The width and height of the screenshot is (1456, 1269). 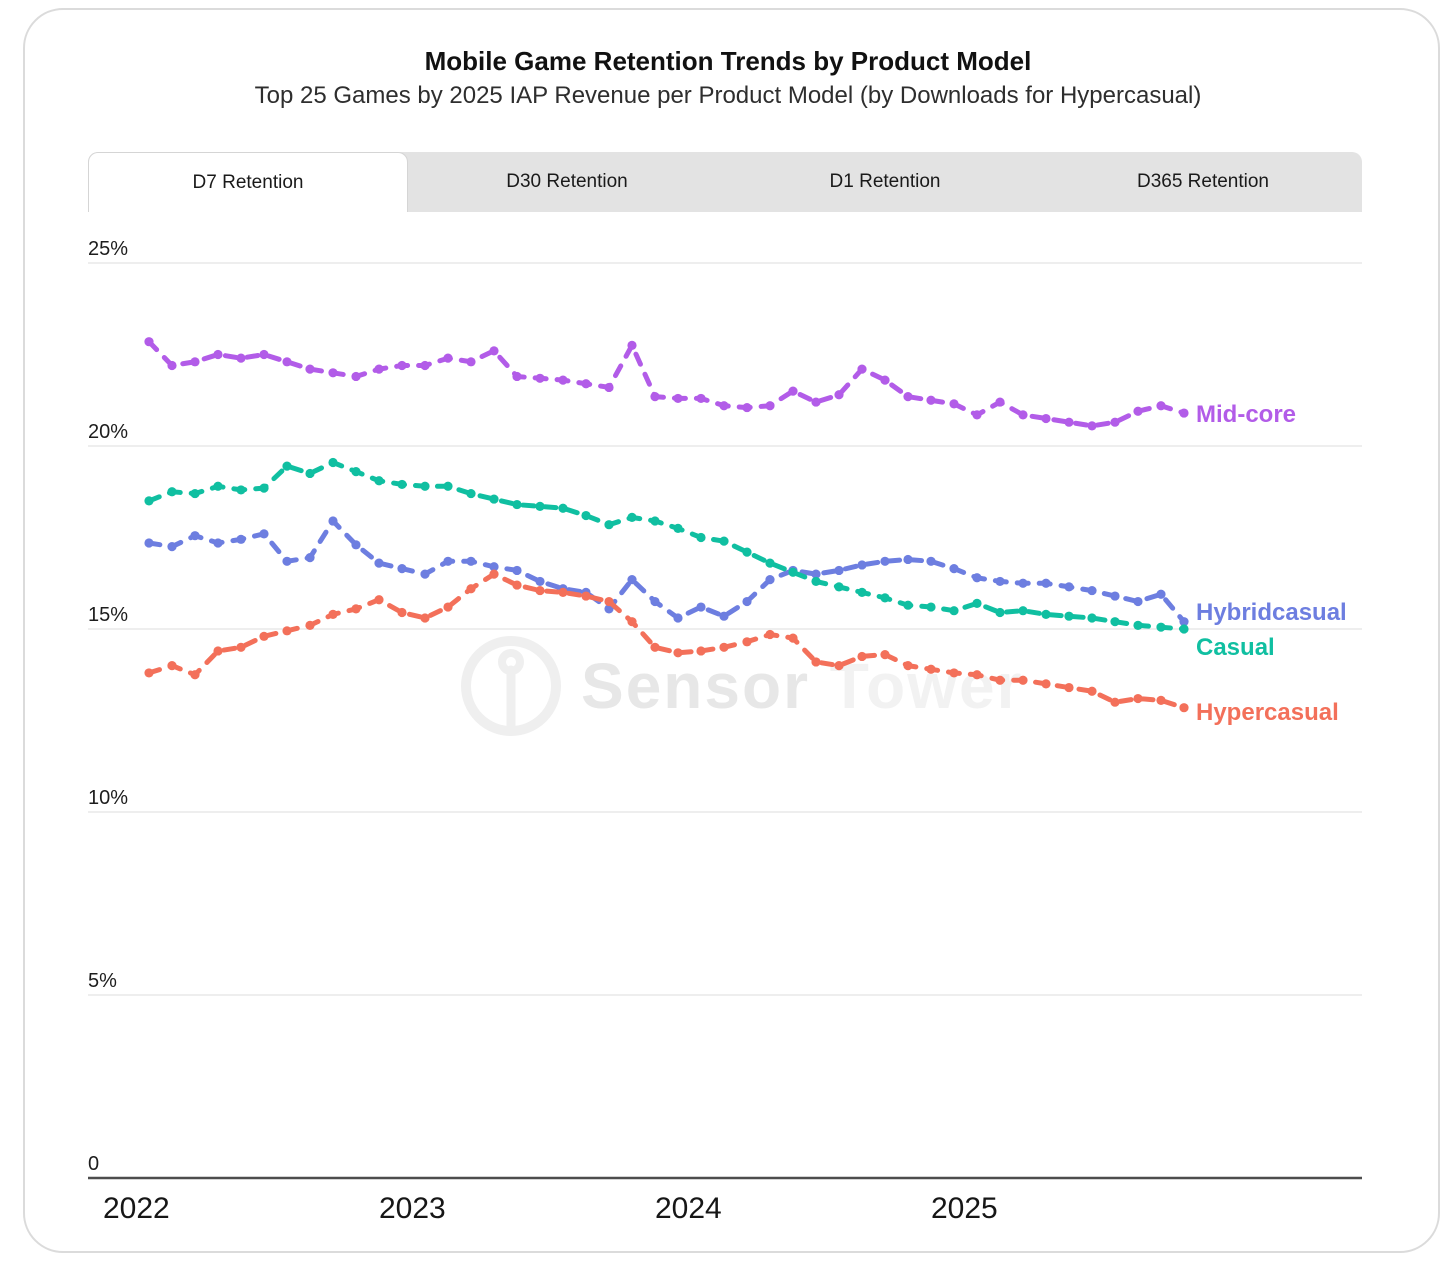 I want to click on tab-d7-retention: D7 Retention, so click(x=248, y=182).